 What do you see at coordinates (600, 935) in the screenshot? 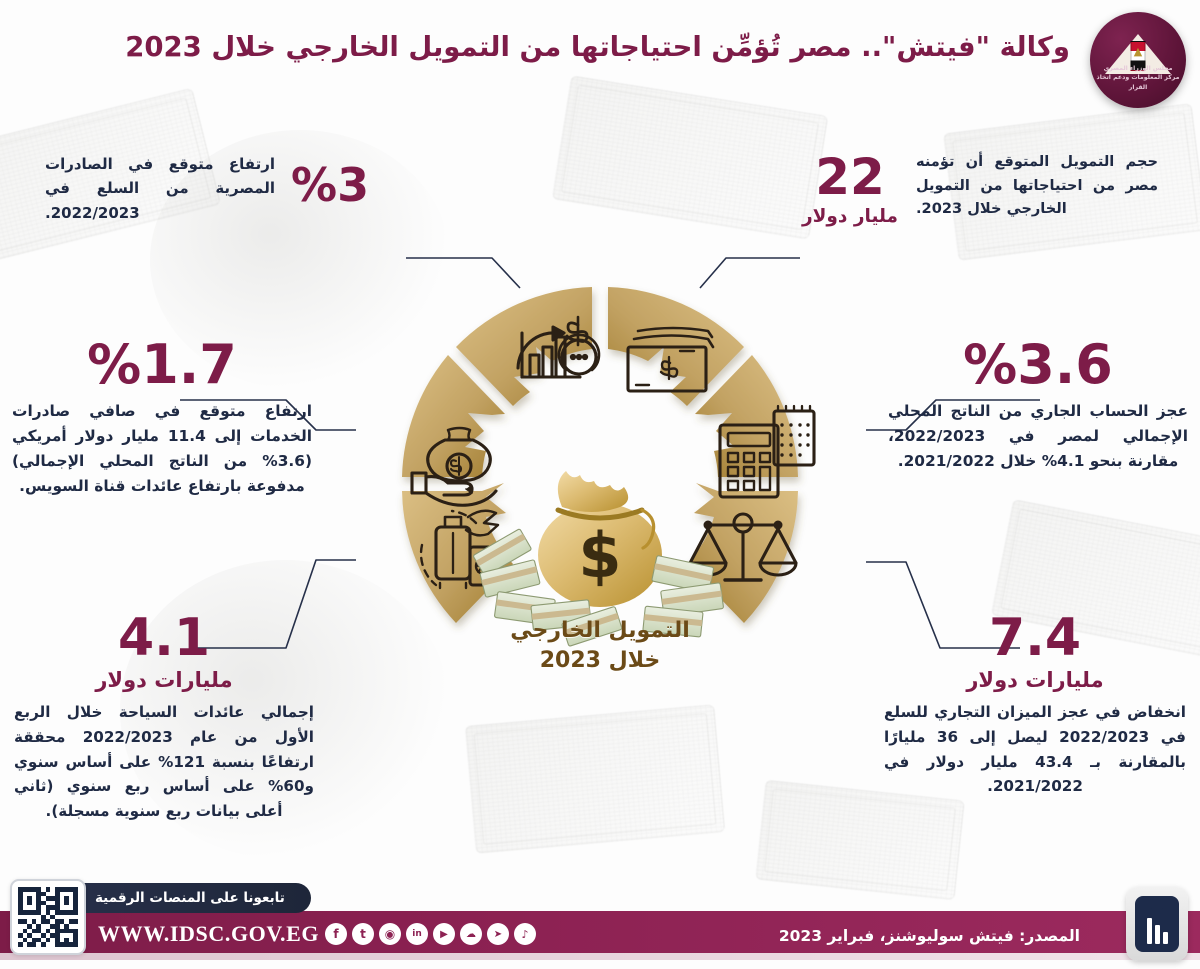
I see `footer-band` at bounding box center [600, 935].